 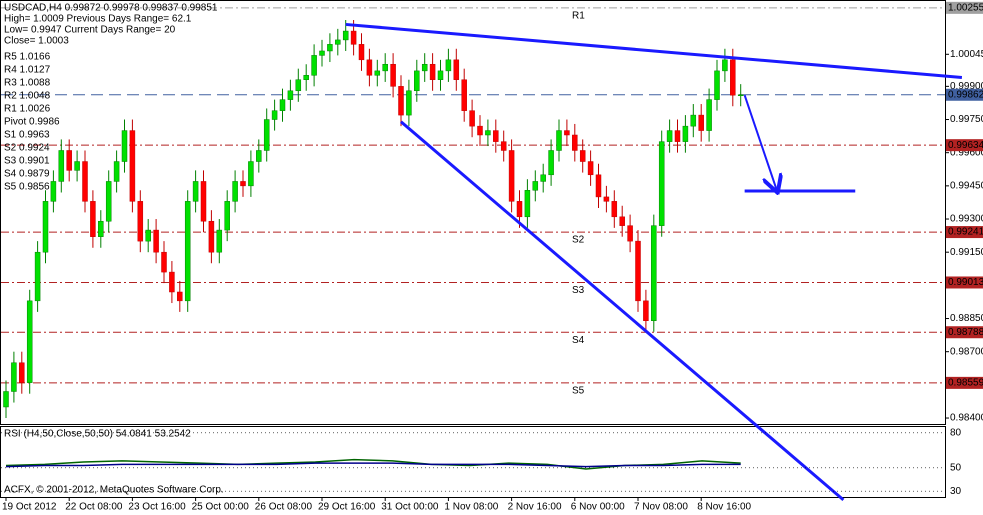 What do you see at coordinates (157, 507) in the screenshot?
I see `x-tick-label: 23 Oct 16:00` at bounding box center [157, 507].